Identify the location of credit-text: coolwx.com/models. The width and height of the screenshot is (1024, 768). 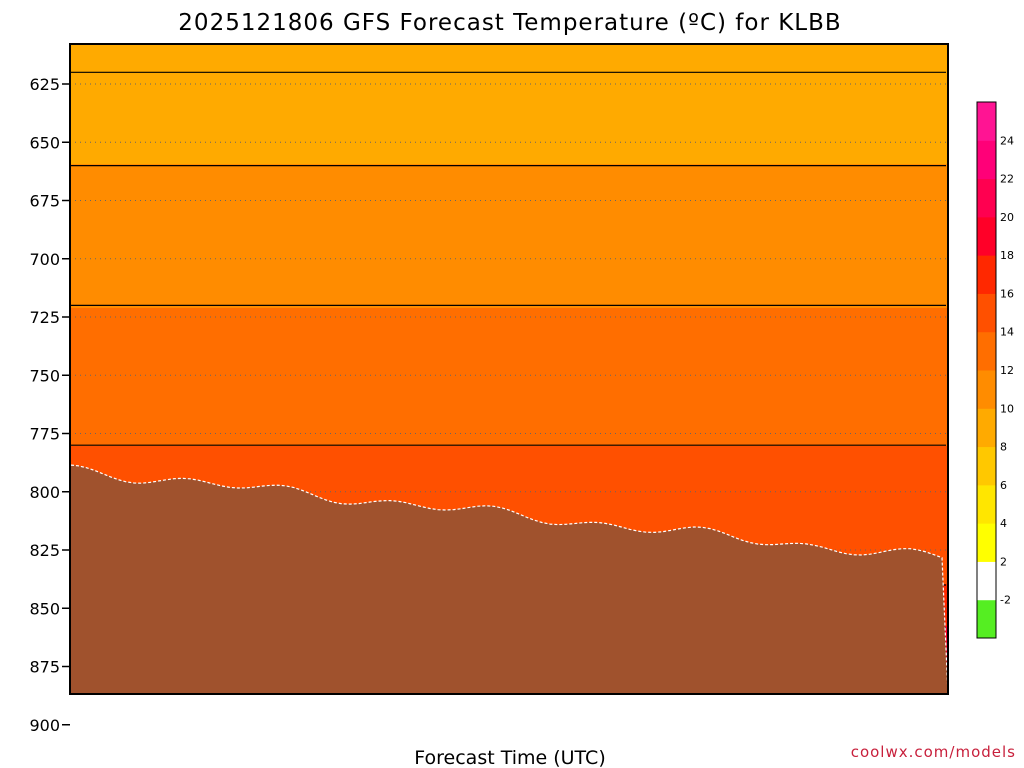
(933, 752).